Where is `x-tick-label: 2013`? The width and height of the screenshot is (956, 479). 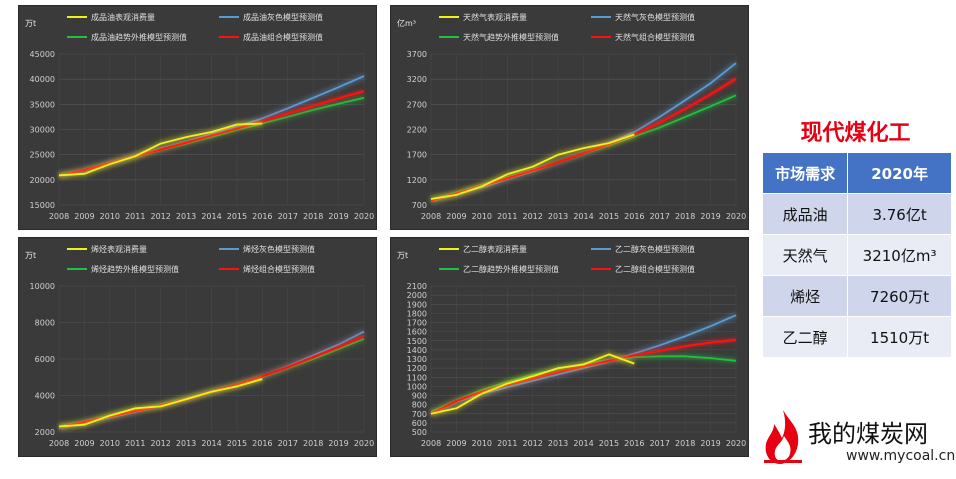 x-tick-label: 2013 is located at coordinates (558, 216).